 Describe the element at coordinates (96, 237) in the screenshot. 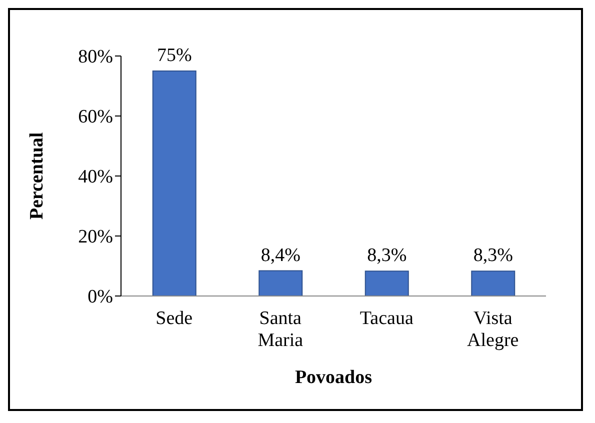

I see `y-tick-label: 20%` at that location.